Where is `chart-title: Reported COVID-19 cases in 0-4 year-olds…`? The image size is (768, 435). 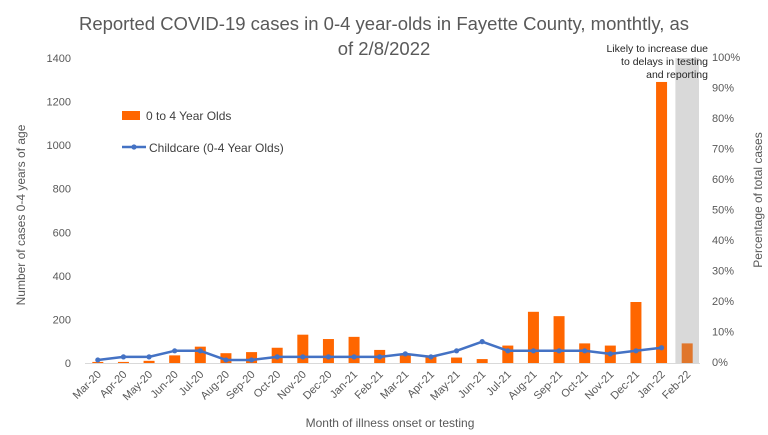
chart-title: Reported COVID-19 cases in 0-4 year-olds… is located at coordinates (384, 36).